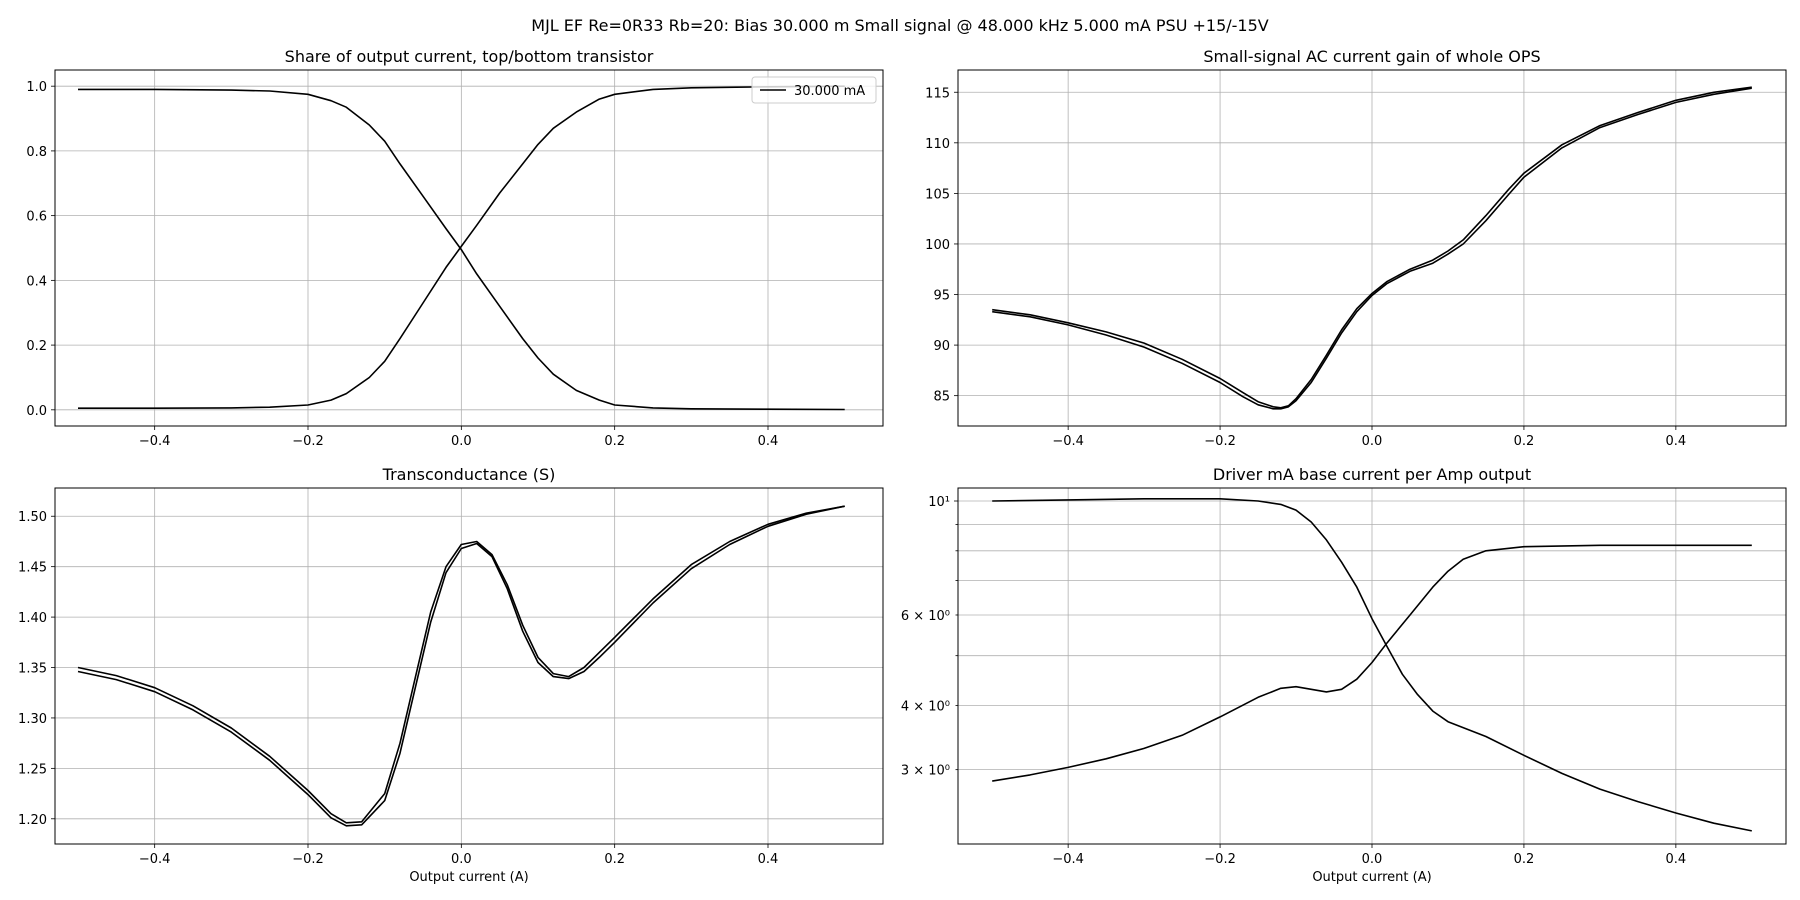  Describe the element at coordinates (32, 517) in the screenshot. I see `y-tick-label: 1.50` at that location.